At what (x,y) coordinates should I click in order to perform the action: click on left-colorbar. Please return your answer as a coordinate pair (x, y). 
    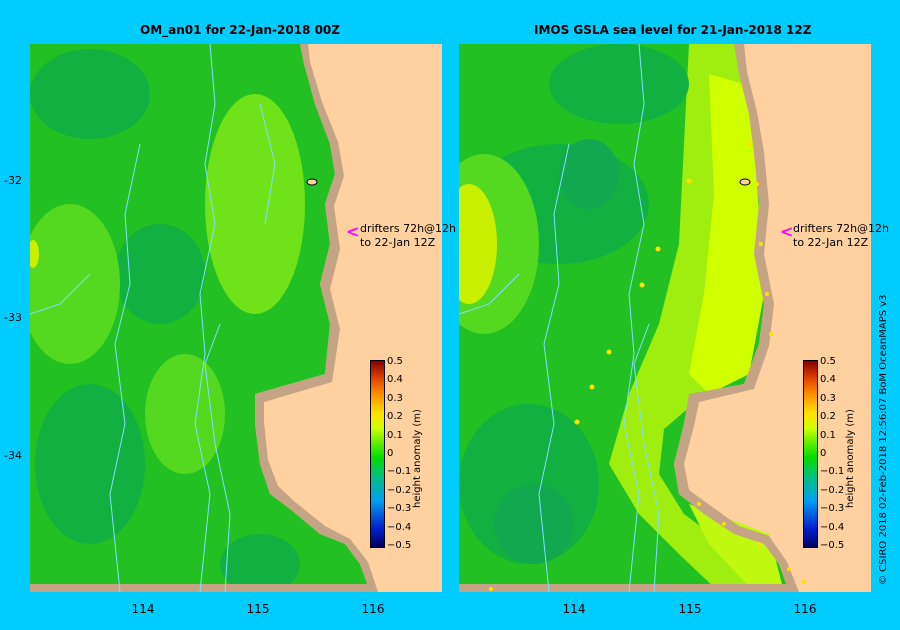
    Looking at the image, I should click on (377, 454).